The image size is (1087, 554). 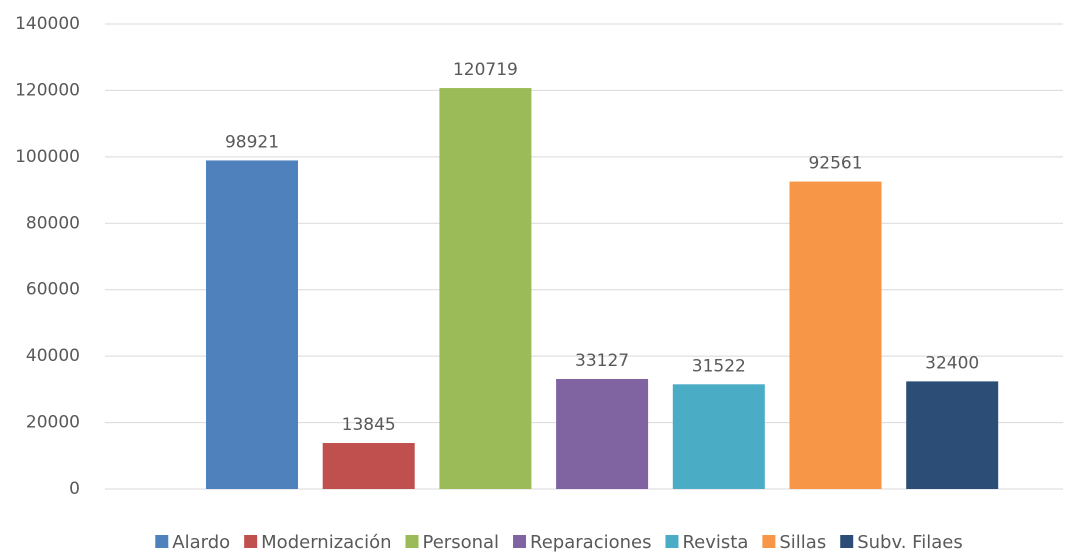 What do you see at coordinates (835, 164) in the screenshot?
I see `data-label: 92561` at bounding box center [835, 164].